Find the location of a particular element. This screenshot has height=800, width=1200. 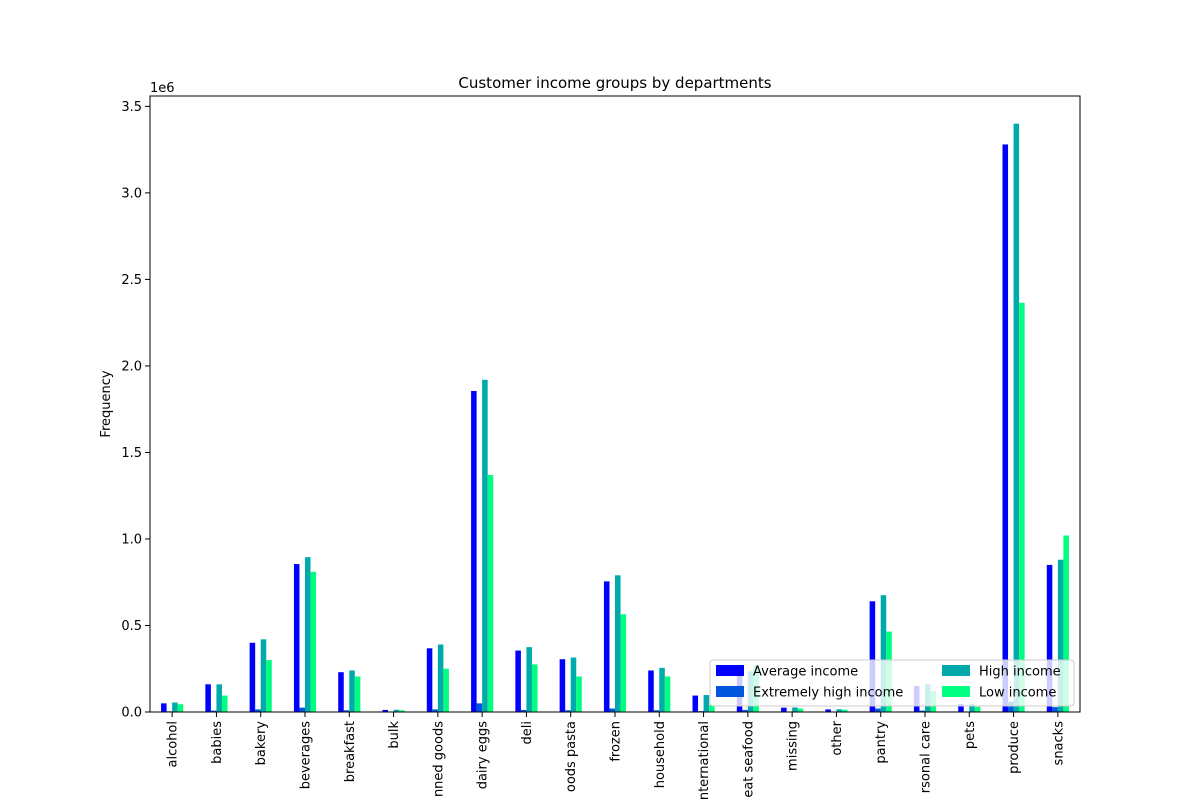

y-tick-label: 0.5 is located at coordinates (131, 626).